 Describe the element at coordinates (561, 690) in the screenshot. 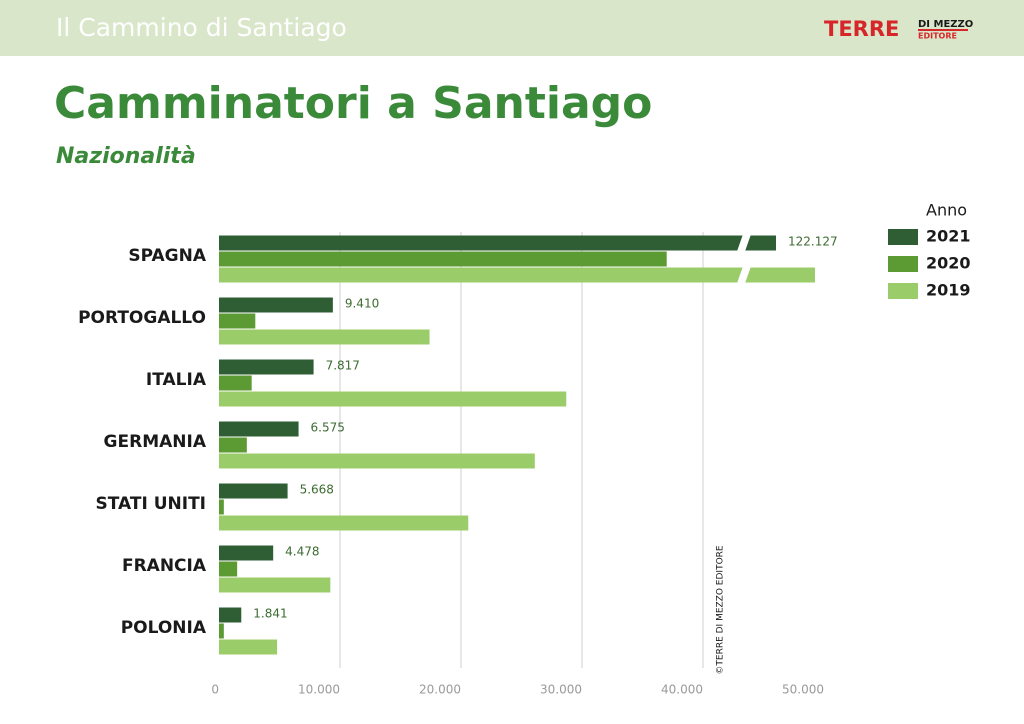

I see `x-tick-label: 30.000` at that location.